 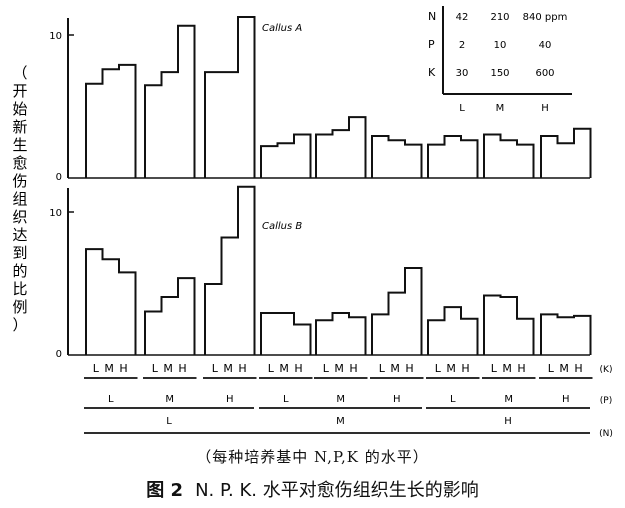 What do you see at coordinates (19, 217) in the screenshot?
I see `y-axis-label-char: 织` at bounding box center [19, 217].